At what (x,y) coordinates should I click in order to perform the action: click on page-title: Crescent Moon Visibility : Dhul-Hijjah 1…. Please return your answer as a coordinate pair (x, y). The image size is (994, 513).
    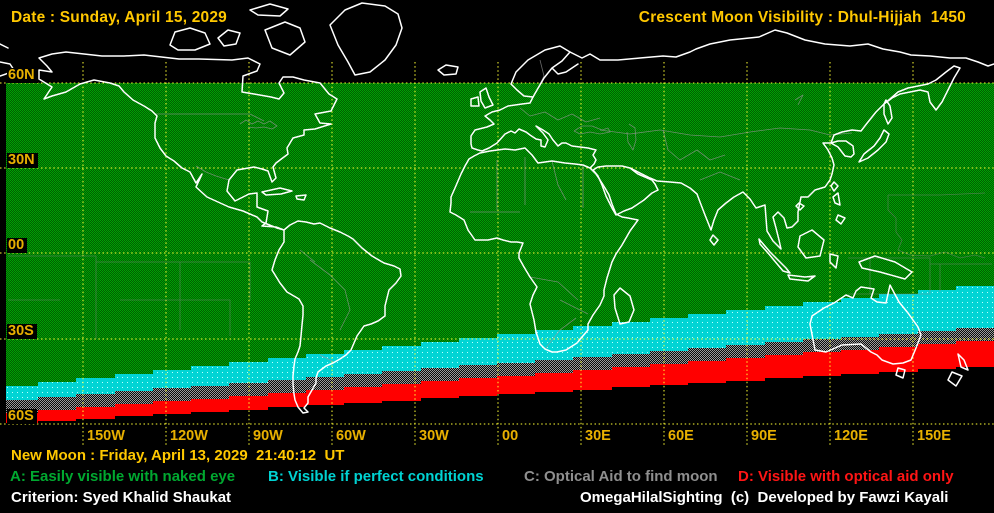
    Looking at the image, I should click on (802, 17).